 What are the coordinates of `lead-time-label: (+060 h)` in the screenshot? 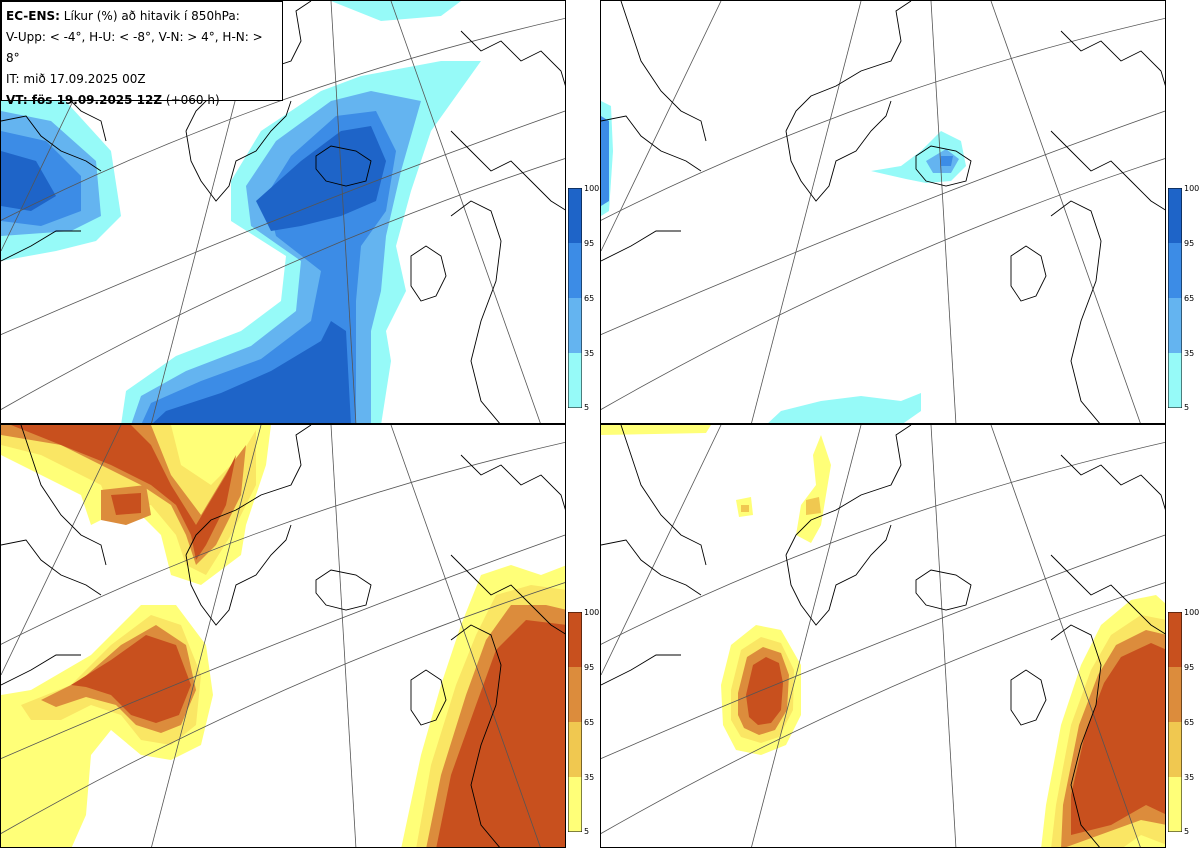 It's located at (192, 100).